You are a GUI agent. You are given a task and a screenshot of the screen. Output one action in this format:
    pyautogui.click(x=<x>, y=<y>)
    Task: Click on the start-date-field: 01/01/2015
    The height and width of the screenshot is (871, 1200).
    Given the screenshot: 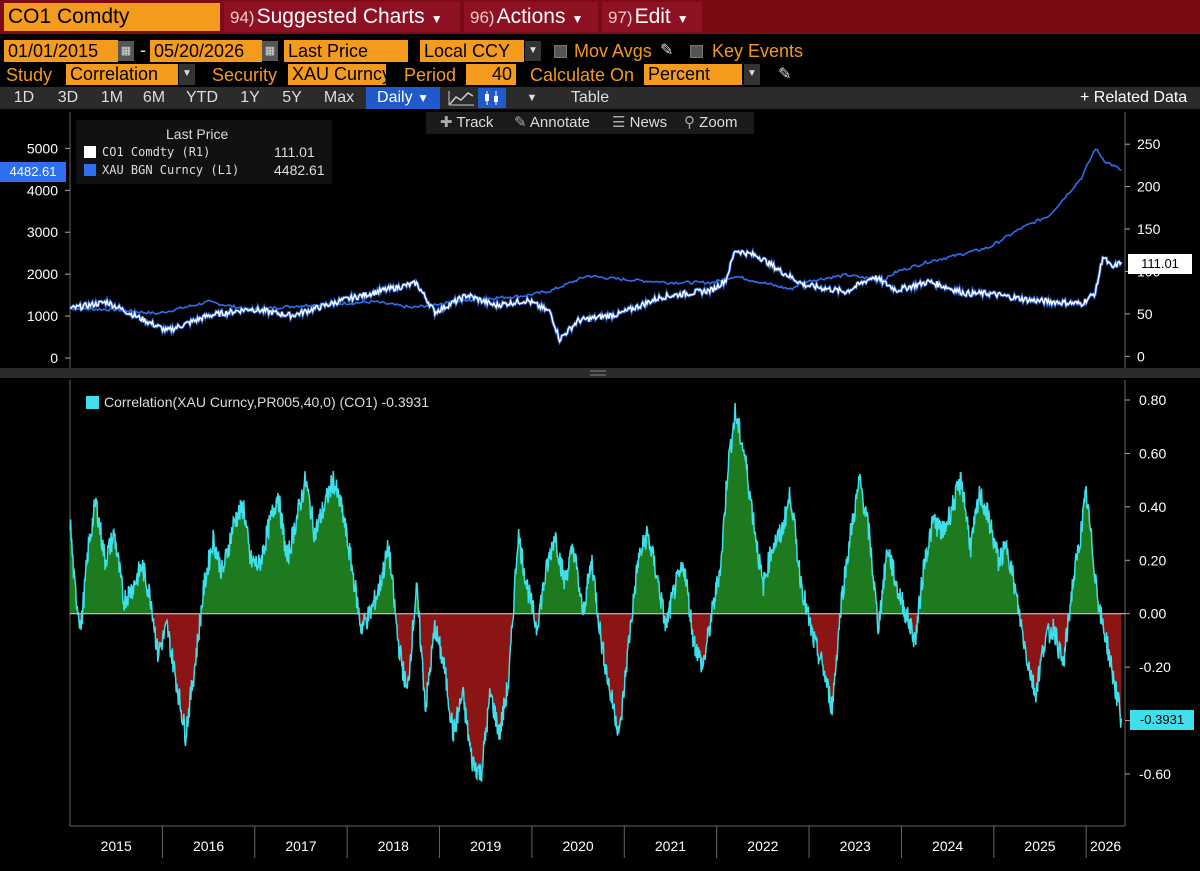 What is the action you would take?
    pyautogui.click(x=61, y=51)
    